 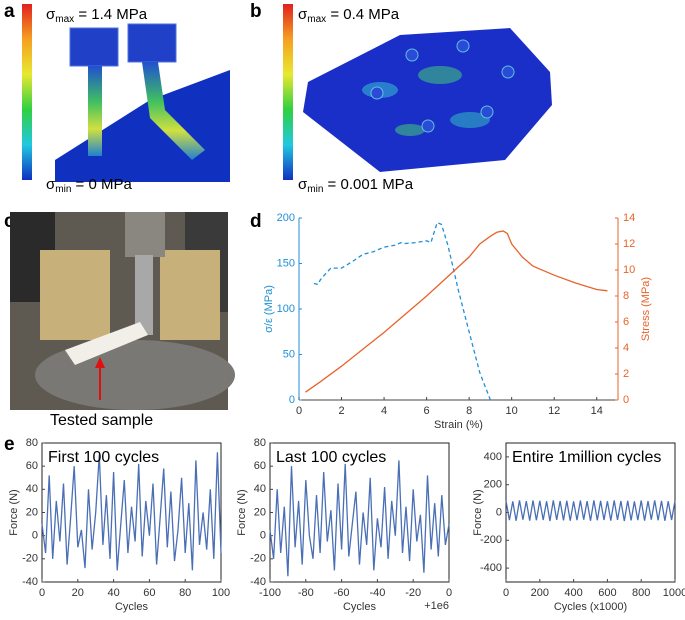 What do you see at coordinates (540, 593) in the screenshot?
I see `x-tick-label: 200` at bounding box center [540, 593].